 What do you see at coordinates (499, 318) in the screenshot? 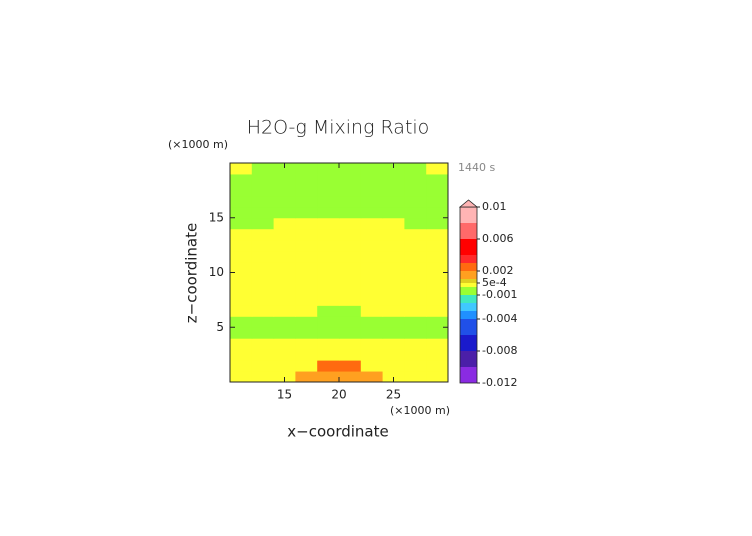
I see `colorbar-tick-label: -0.004` at bounding box center [499, 318].